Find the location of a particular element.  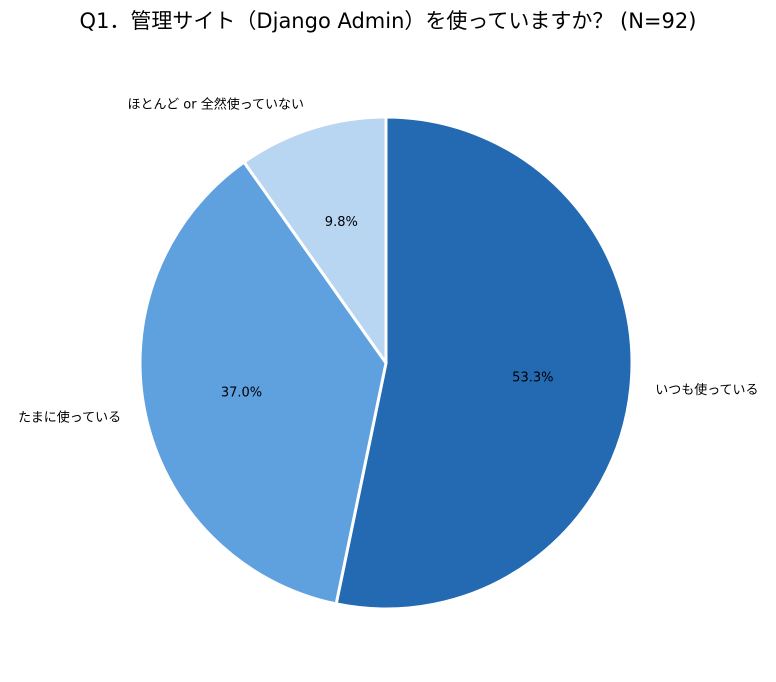

slice-value-label-2: 37.0% is located at coordinates (241, 393).